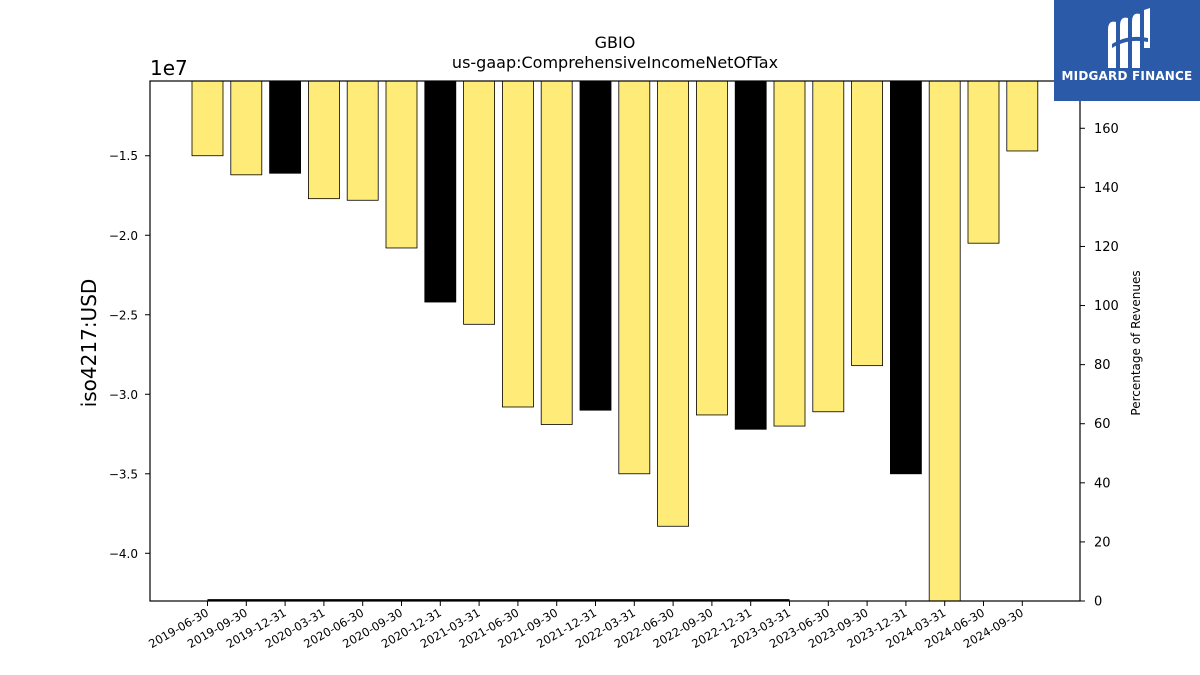 Image resolution: width=1200 pixels, height=675 pixels. What do you see at coordinates (1106, 188) in the screenshot?
I see `y2-tick-label: 140` at bounding box center [1106, 188].